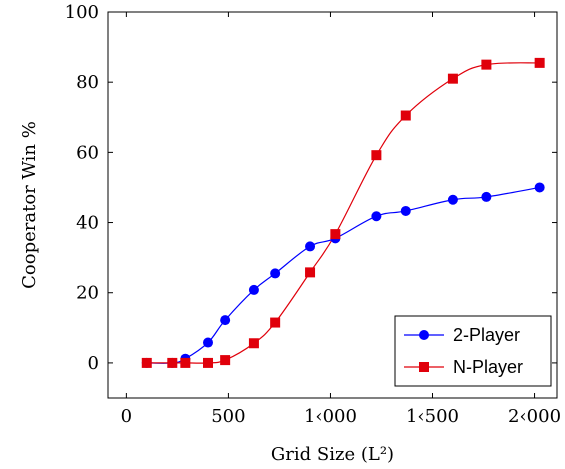  I want to click on legend-label-2-player: 2-Player, so click(486, 335).